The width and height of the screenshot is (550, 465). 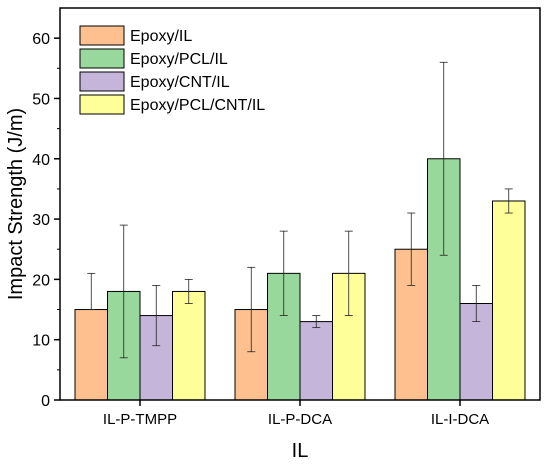 I want to click on legend-label-2: Epoxy/PCL/IL, so click(x=179, y=59).